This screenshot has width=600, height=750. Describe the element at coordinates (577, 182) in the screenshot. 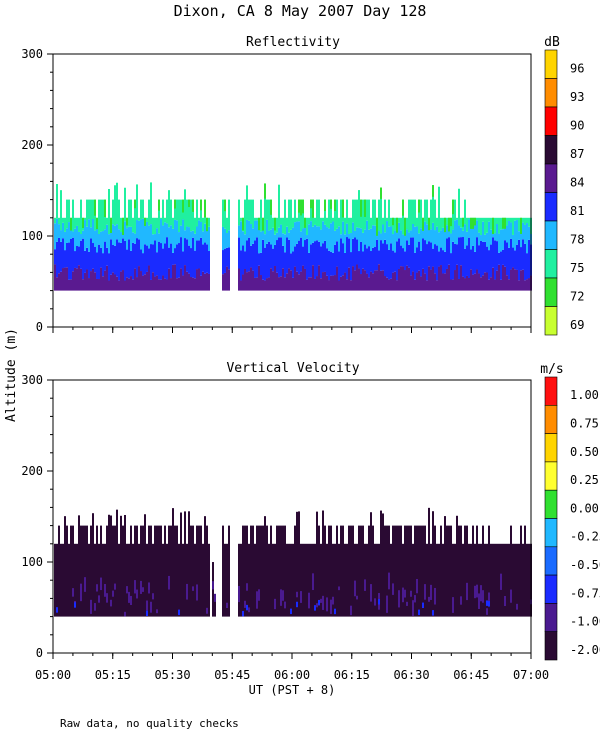

I see `colorbar-label: 84` at that location.